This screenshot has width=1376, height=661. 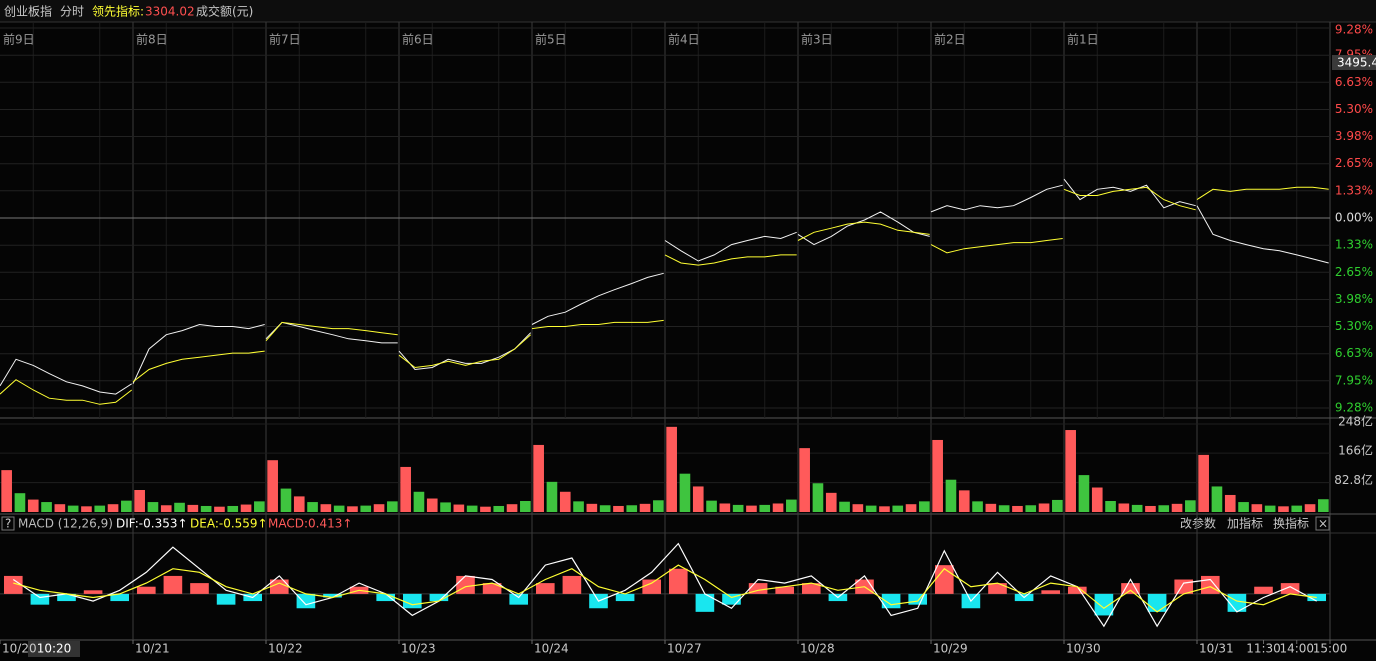 I want to click on y-tick-label: 2.65%, so click(x=1354, y=163).